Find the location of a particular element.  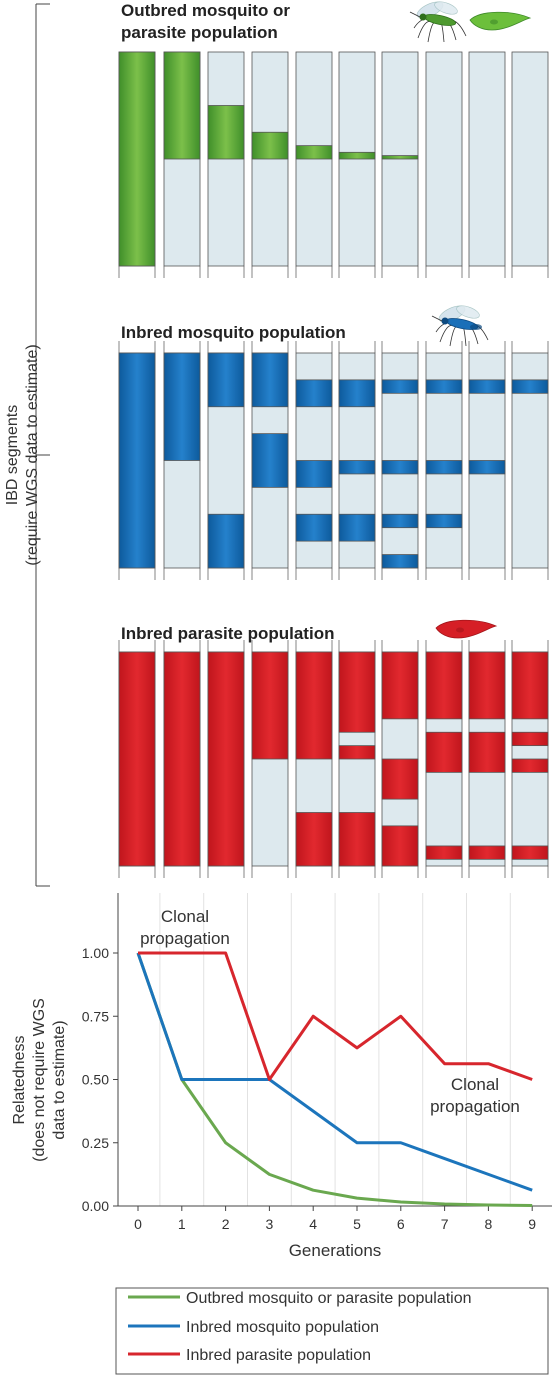

annotation-line: Clonal is located at coordinates (475, 1084).